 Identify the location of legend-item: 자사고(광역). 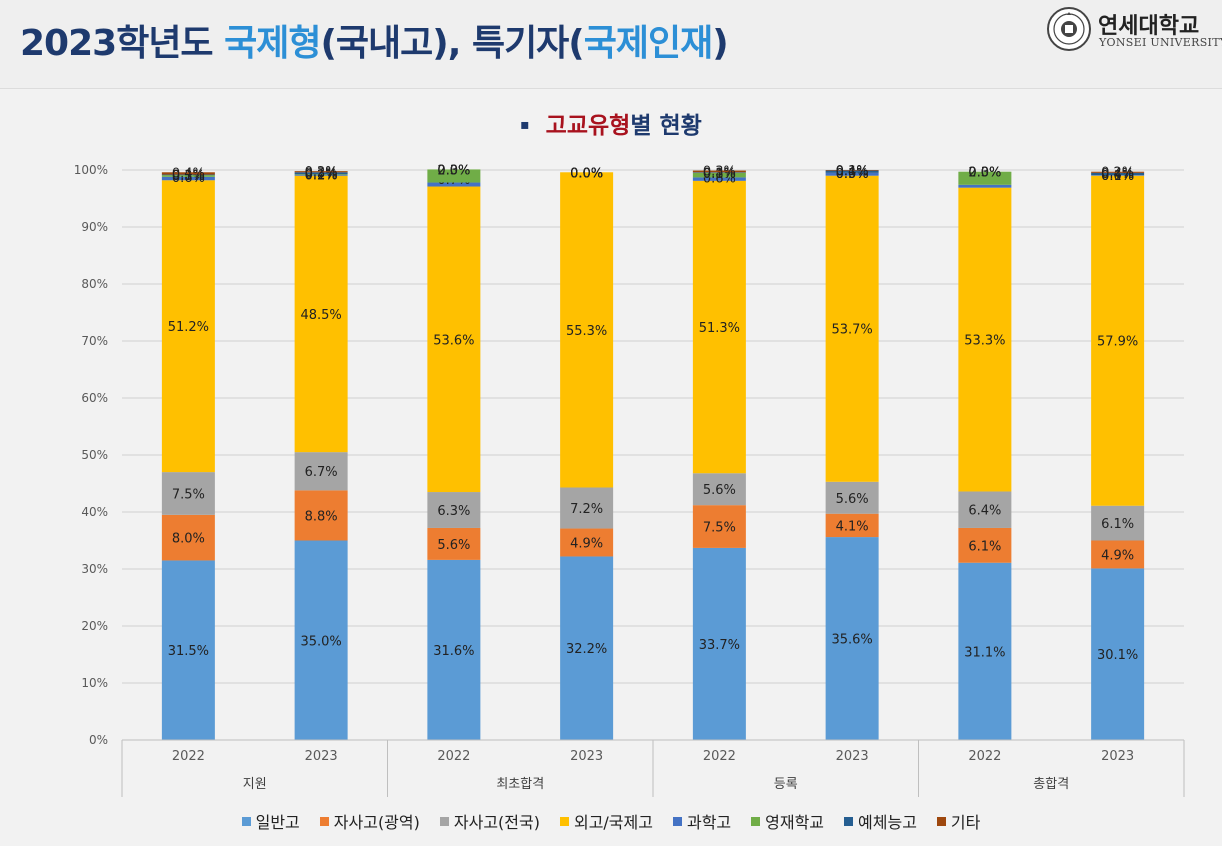
(369, 821).